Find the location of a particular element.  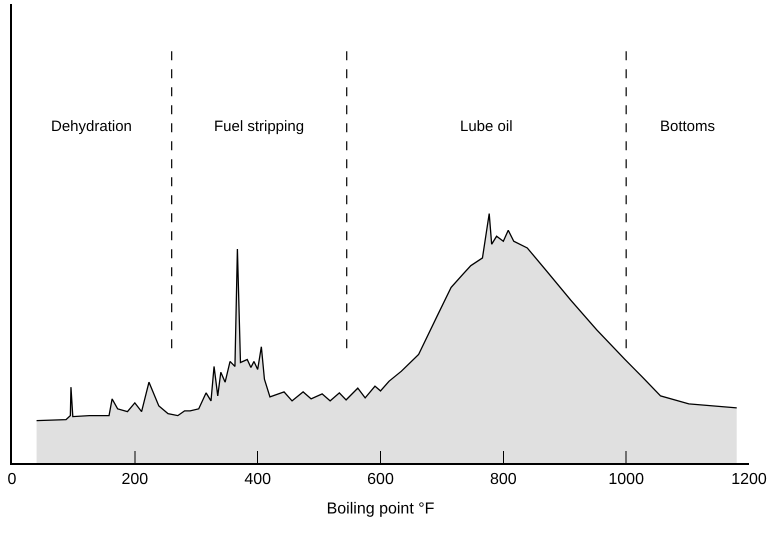

text: Bottoms is located at coordinates (688, 126).